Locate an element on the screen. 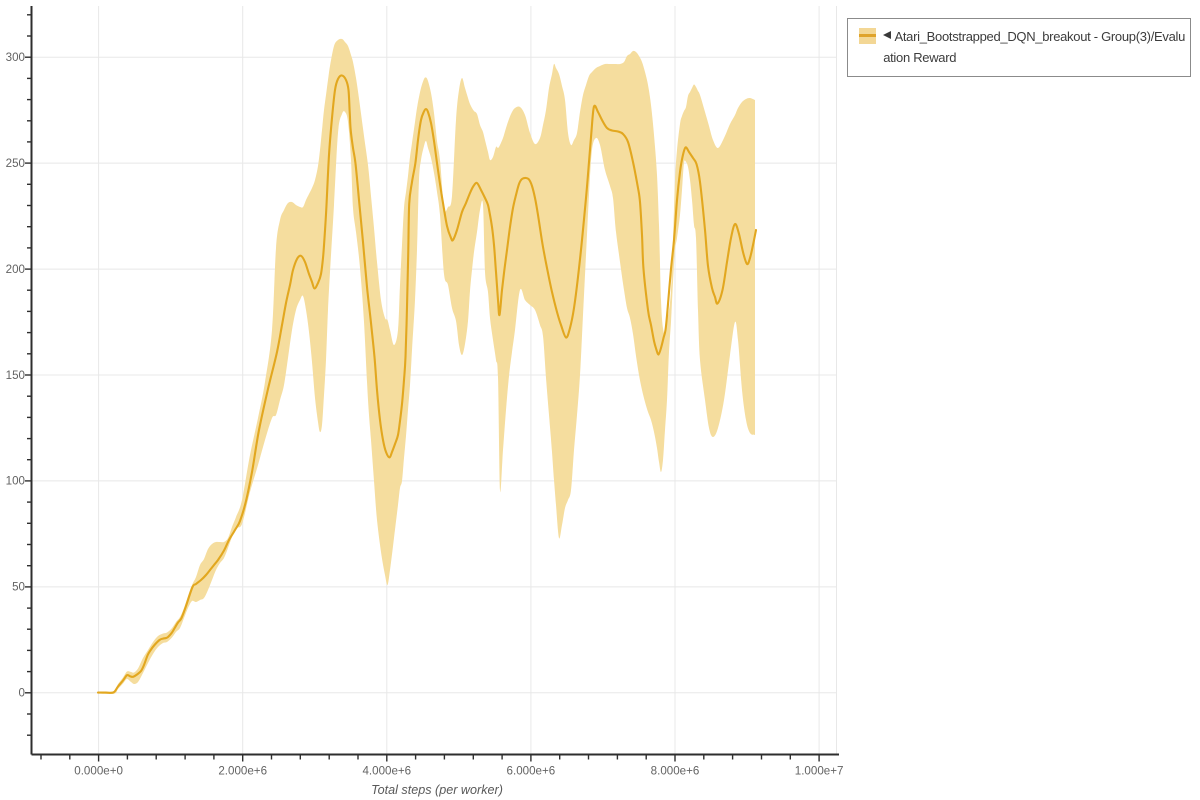 The width and height of the screenshot is (1200, 800). svg-text: 100 is located at coordinates (15, 481).